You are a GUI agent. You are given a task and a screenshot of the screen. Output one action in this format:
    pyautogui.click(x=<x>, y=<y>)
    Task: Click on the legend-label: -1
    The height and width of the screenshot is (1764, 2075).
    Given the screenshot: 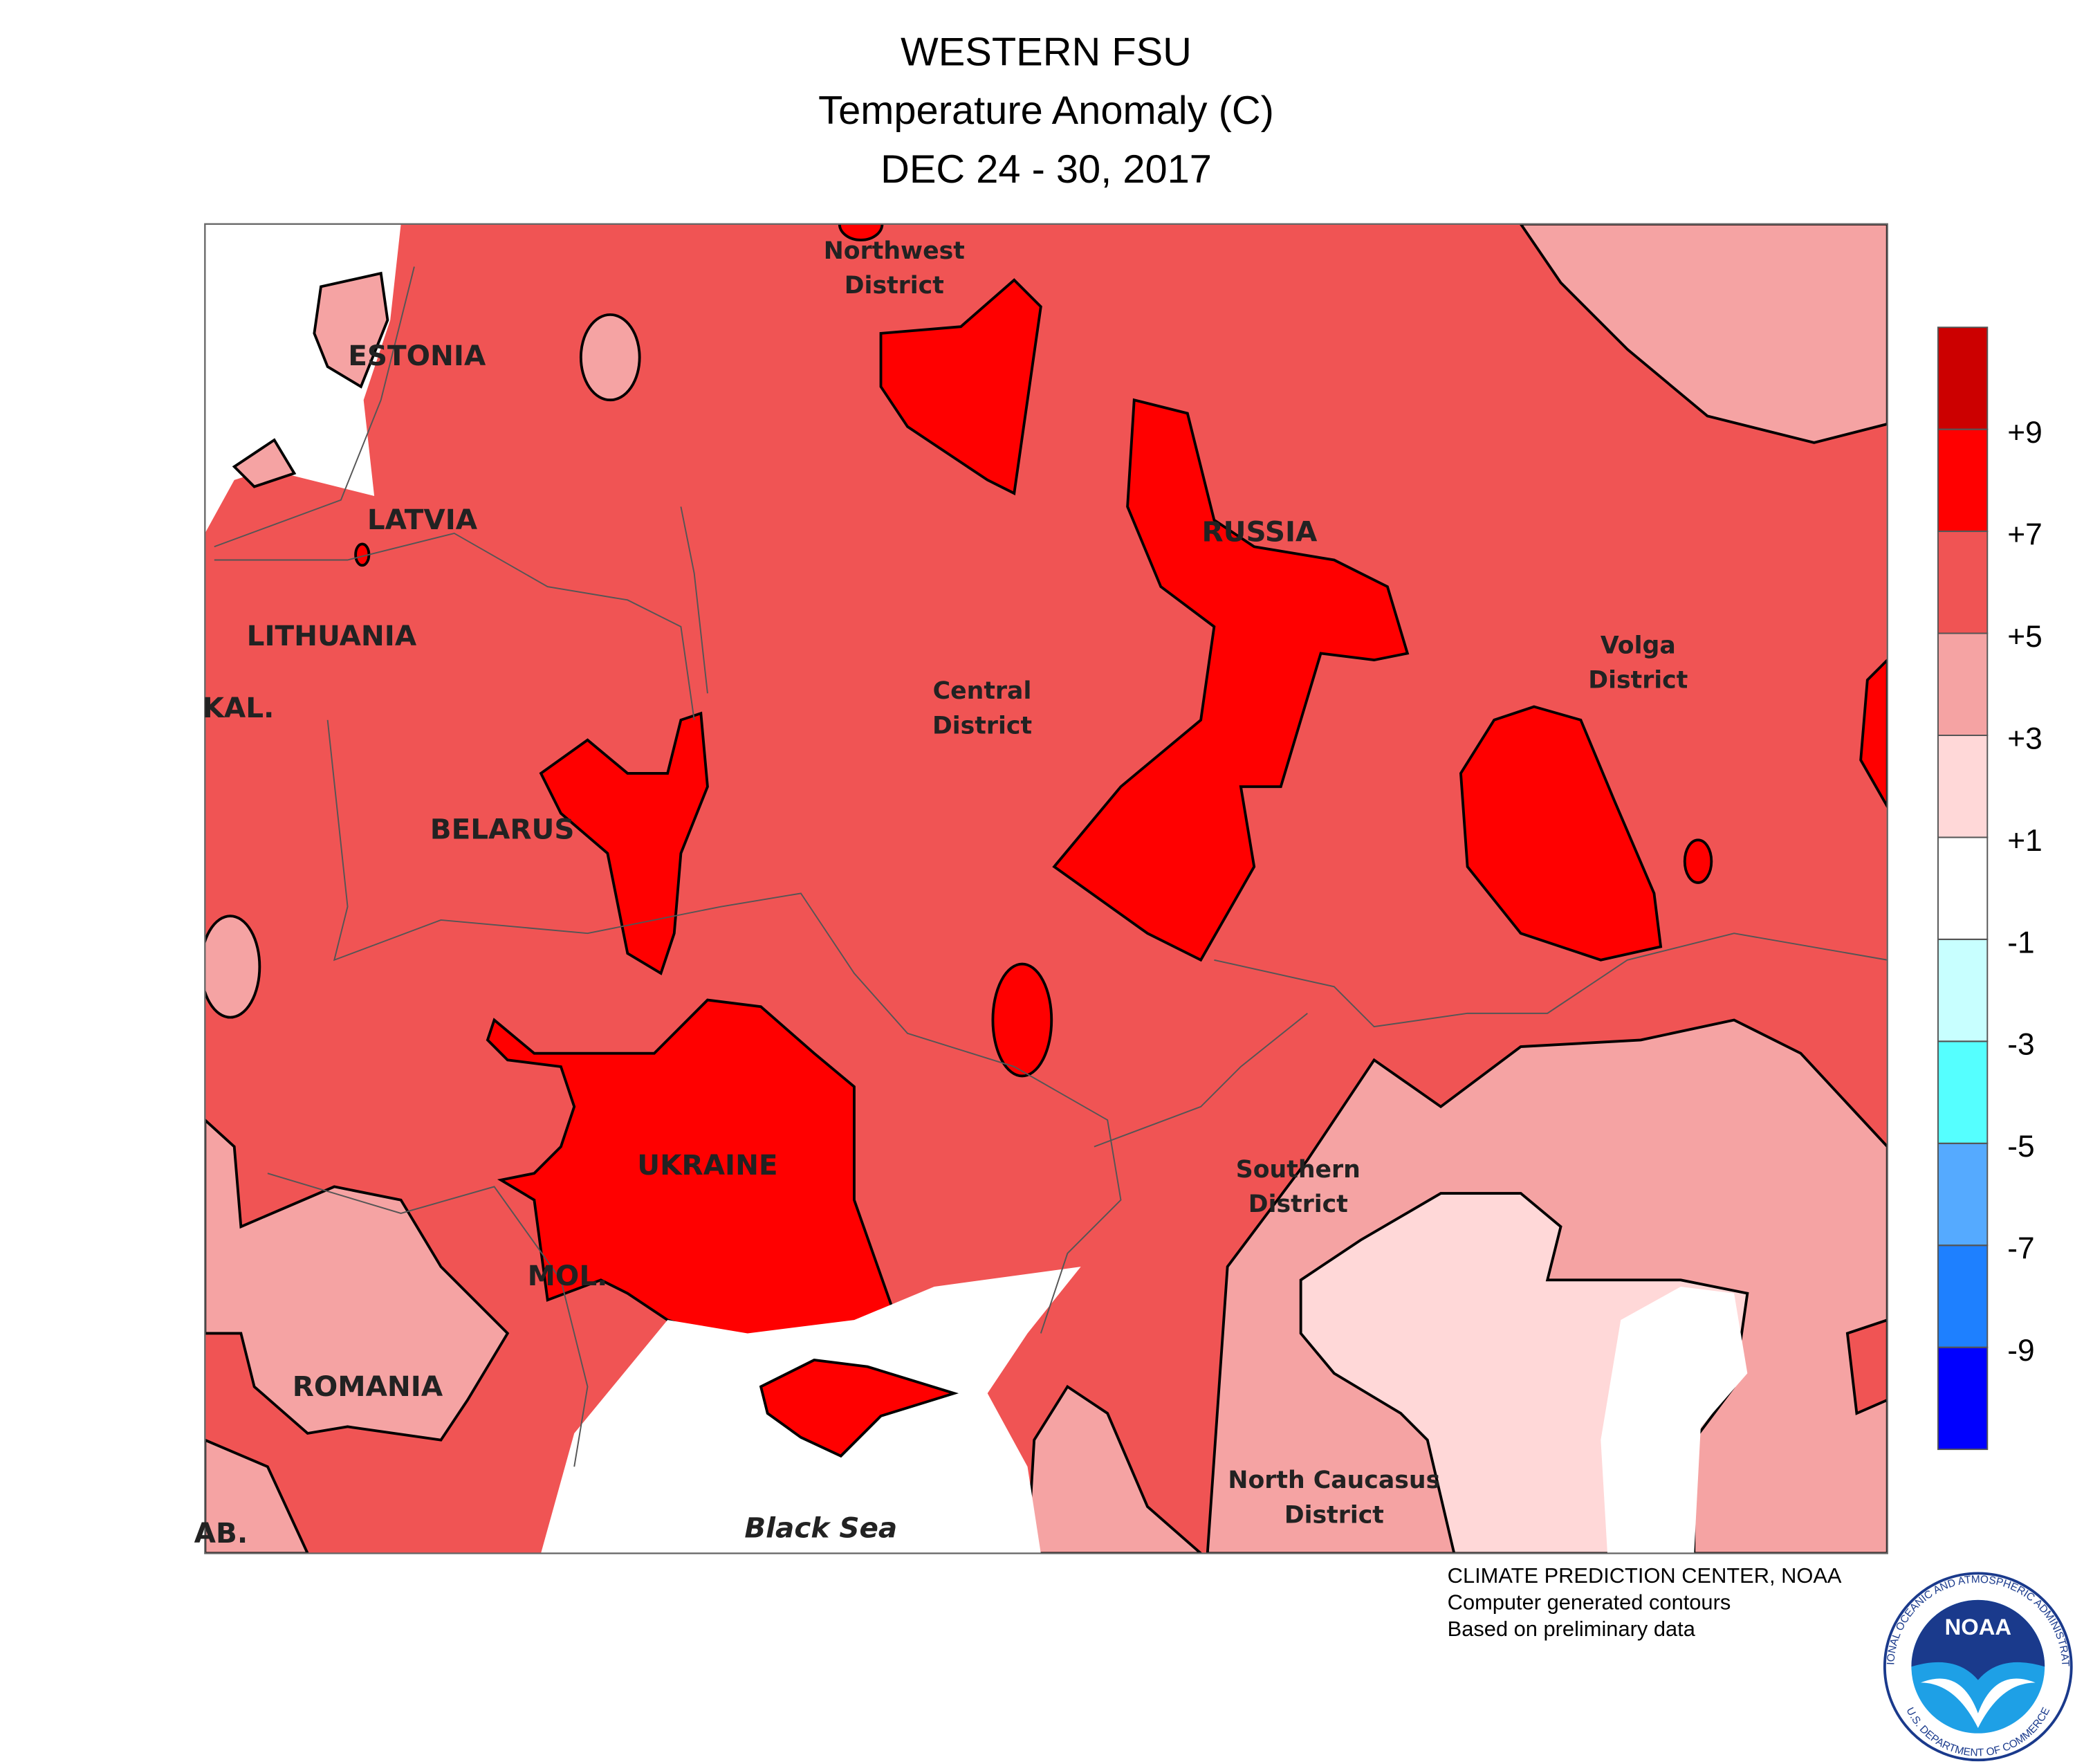 What is the action you would take?
    pyautogui.click(x=2020, y=942)
    